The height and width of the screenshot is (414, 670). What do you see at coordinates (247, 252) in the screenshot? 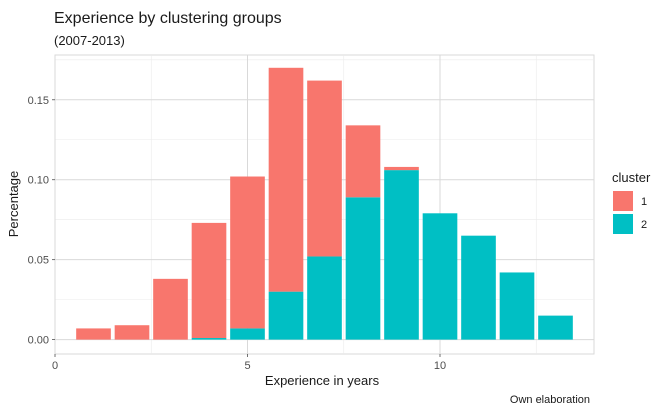
I see `bar-cluster-1-x5` at bounding box center [247, 252].